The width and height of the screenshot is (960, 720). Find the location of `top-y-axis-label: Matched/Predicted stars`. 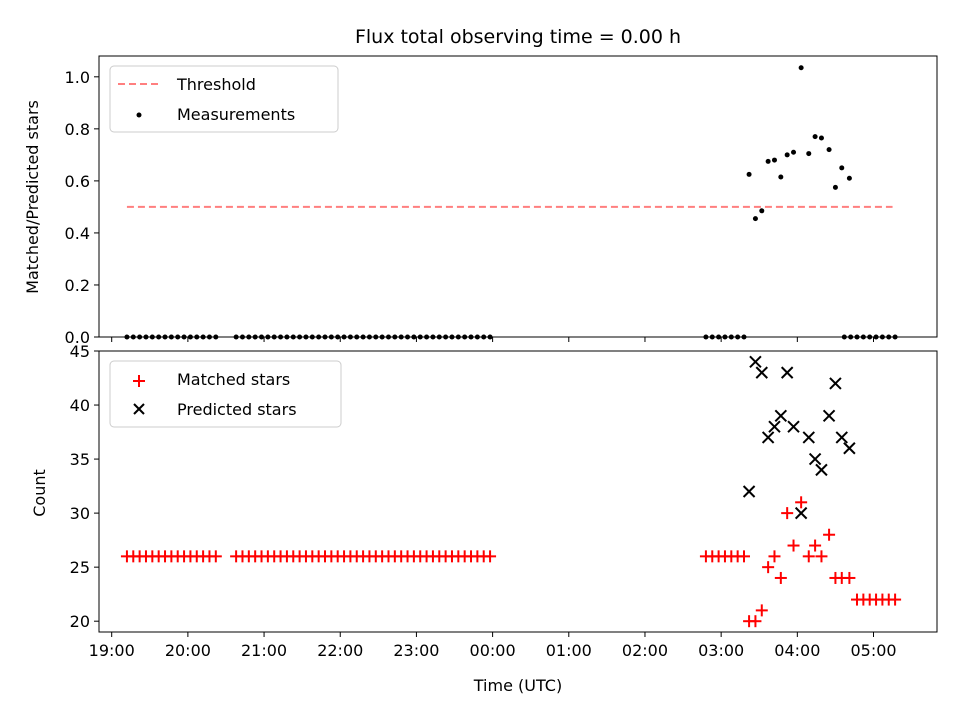

top-y-axis-label: Matched/Predicted stars is located at coordinates (32, 197).